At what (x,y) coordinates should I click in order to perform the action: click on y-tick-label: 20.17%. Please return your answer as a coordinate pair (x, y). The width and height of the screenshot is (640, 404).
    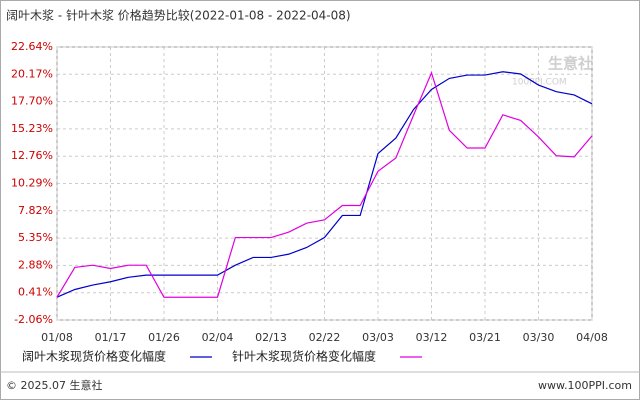
    Looking at the image, I should click on (32, 73).